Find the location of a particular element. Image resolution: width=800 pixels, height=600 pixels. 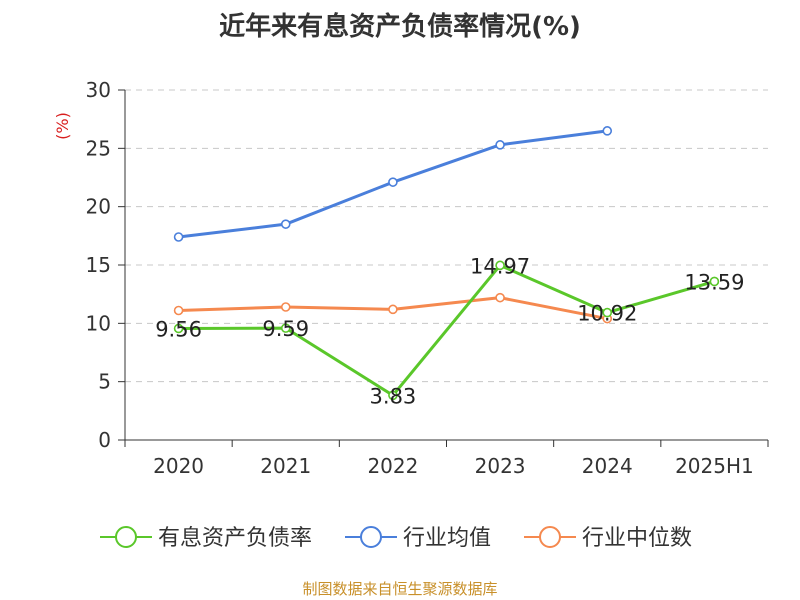

y-tick-label: 5 is located at coordinates (104, 382).